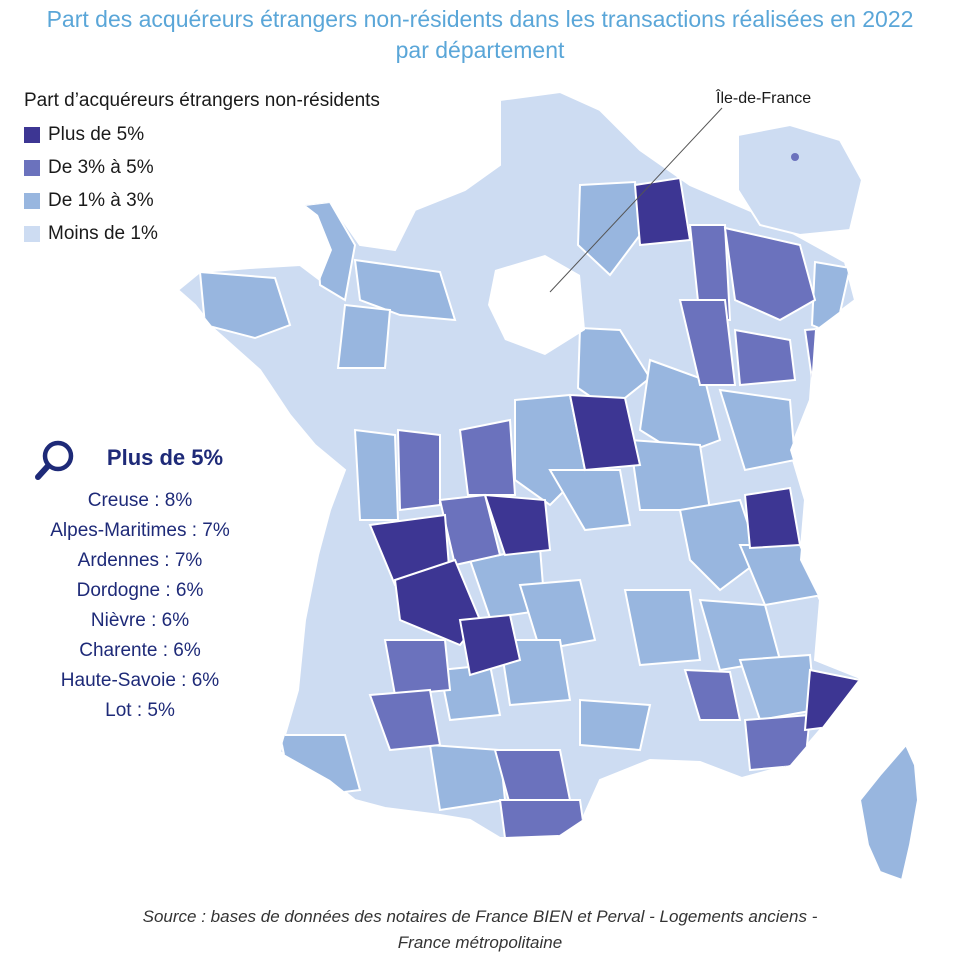 Image resolution: width=960 pixels, height=960 pixels. What do you see at coordinates (487, 457) in the screenshot?
I see `dept-cher` at bounding box center [487, 457].